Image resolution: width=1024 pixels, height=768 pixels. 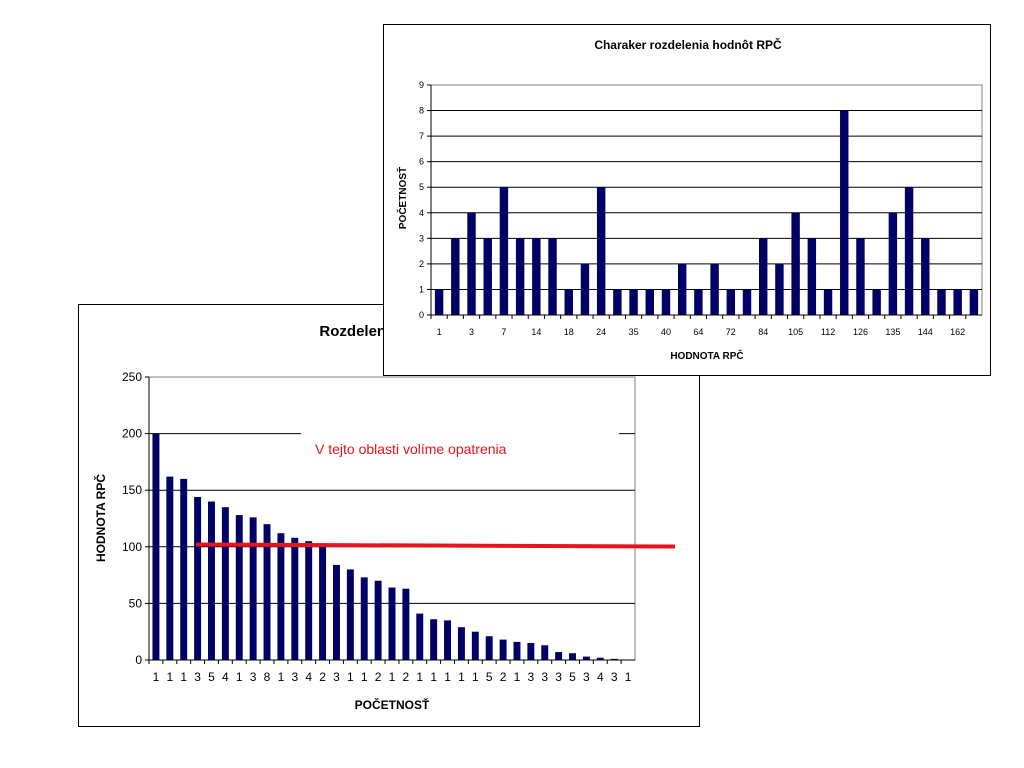 I want to click on x-tick-label: 84, so click(x=763, y=332).